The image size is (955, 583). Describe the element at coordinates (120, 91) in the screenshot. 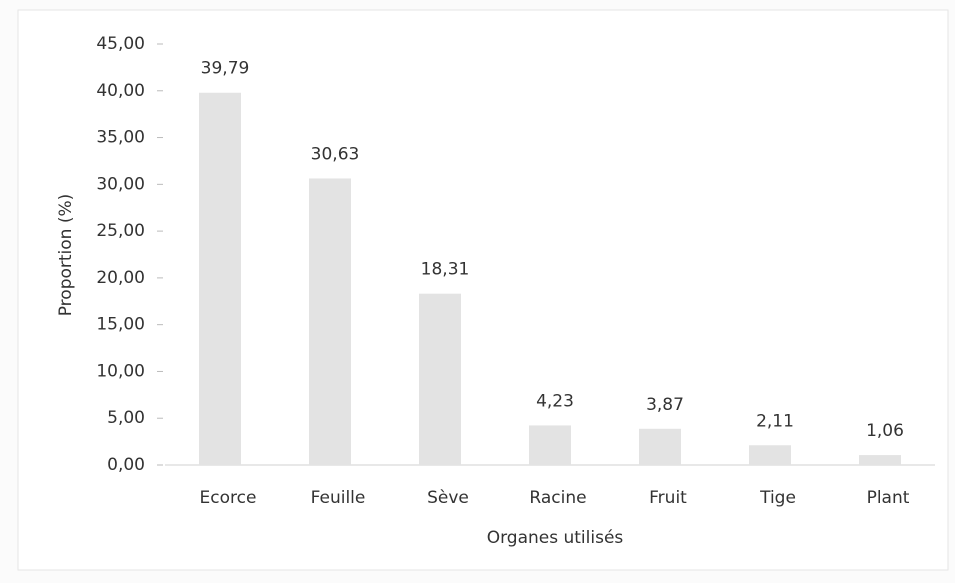

I see `y-tick-label: 40,00` at that location.